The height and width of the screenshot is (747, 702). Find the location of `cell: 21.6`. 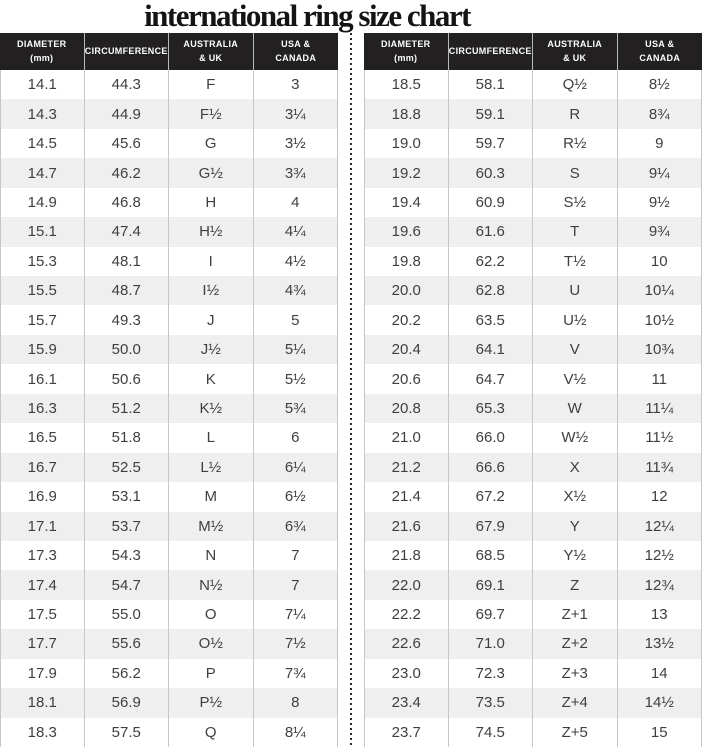

cell: 21.6 is located at coordinates (406, 526).